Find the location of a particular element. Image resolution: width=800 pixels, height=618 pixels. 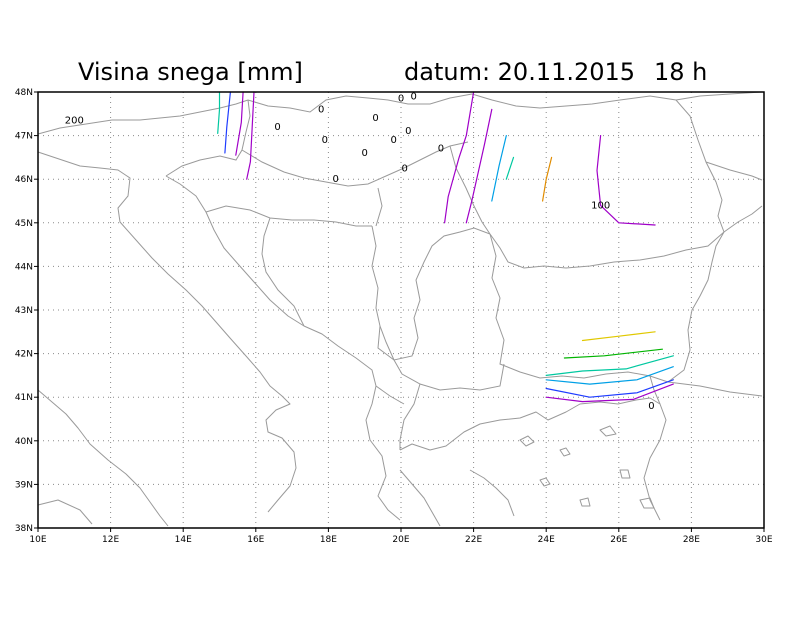

x-tick-label: 16E is located at coordinates (255, 540).